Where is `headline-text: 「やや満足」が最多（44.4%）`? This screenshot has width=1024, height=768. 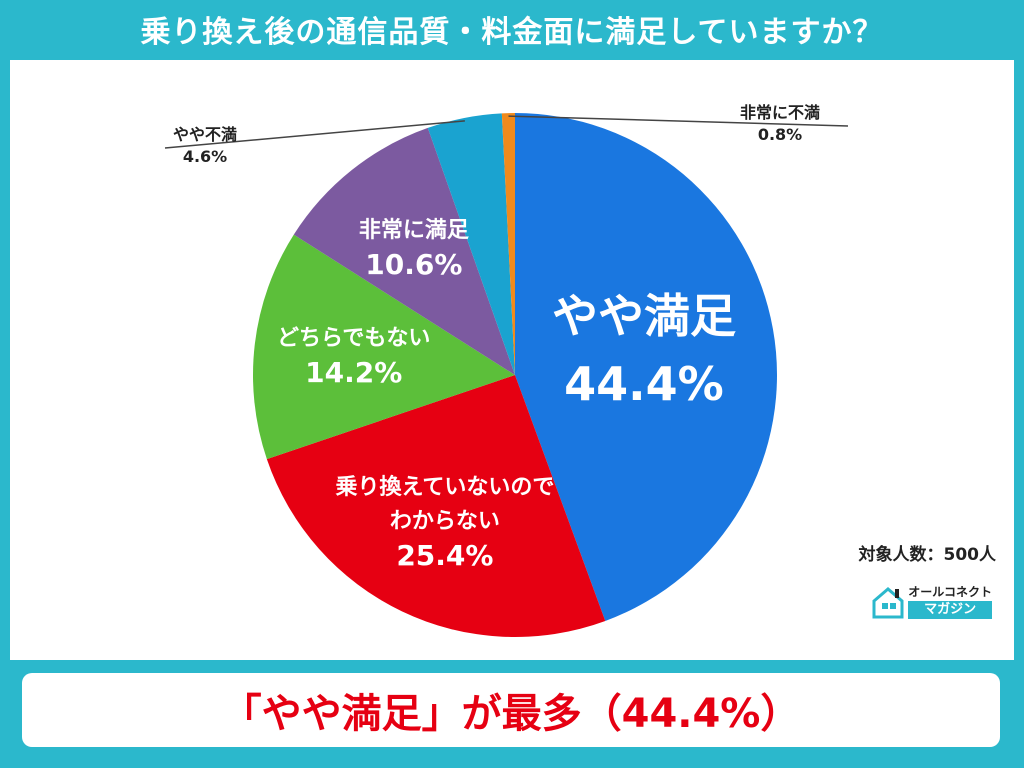
headline-text: 「やや満足」が最多（44.4%） is located at coordinates (511, 714).